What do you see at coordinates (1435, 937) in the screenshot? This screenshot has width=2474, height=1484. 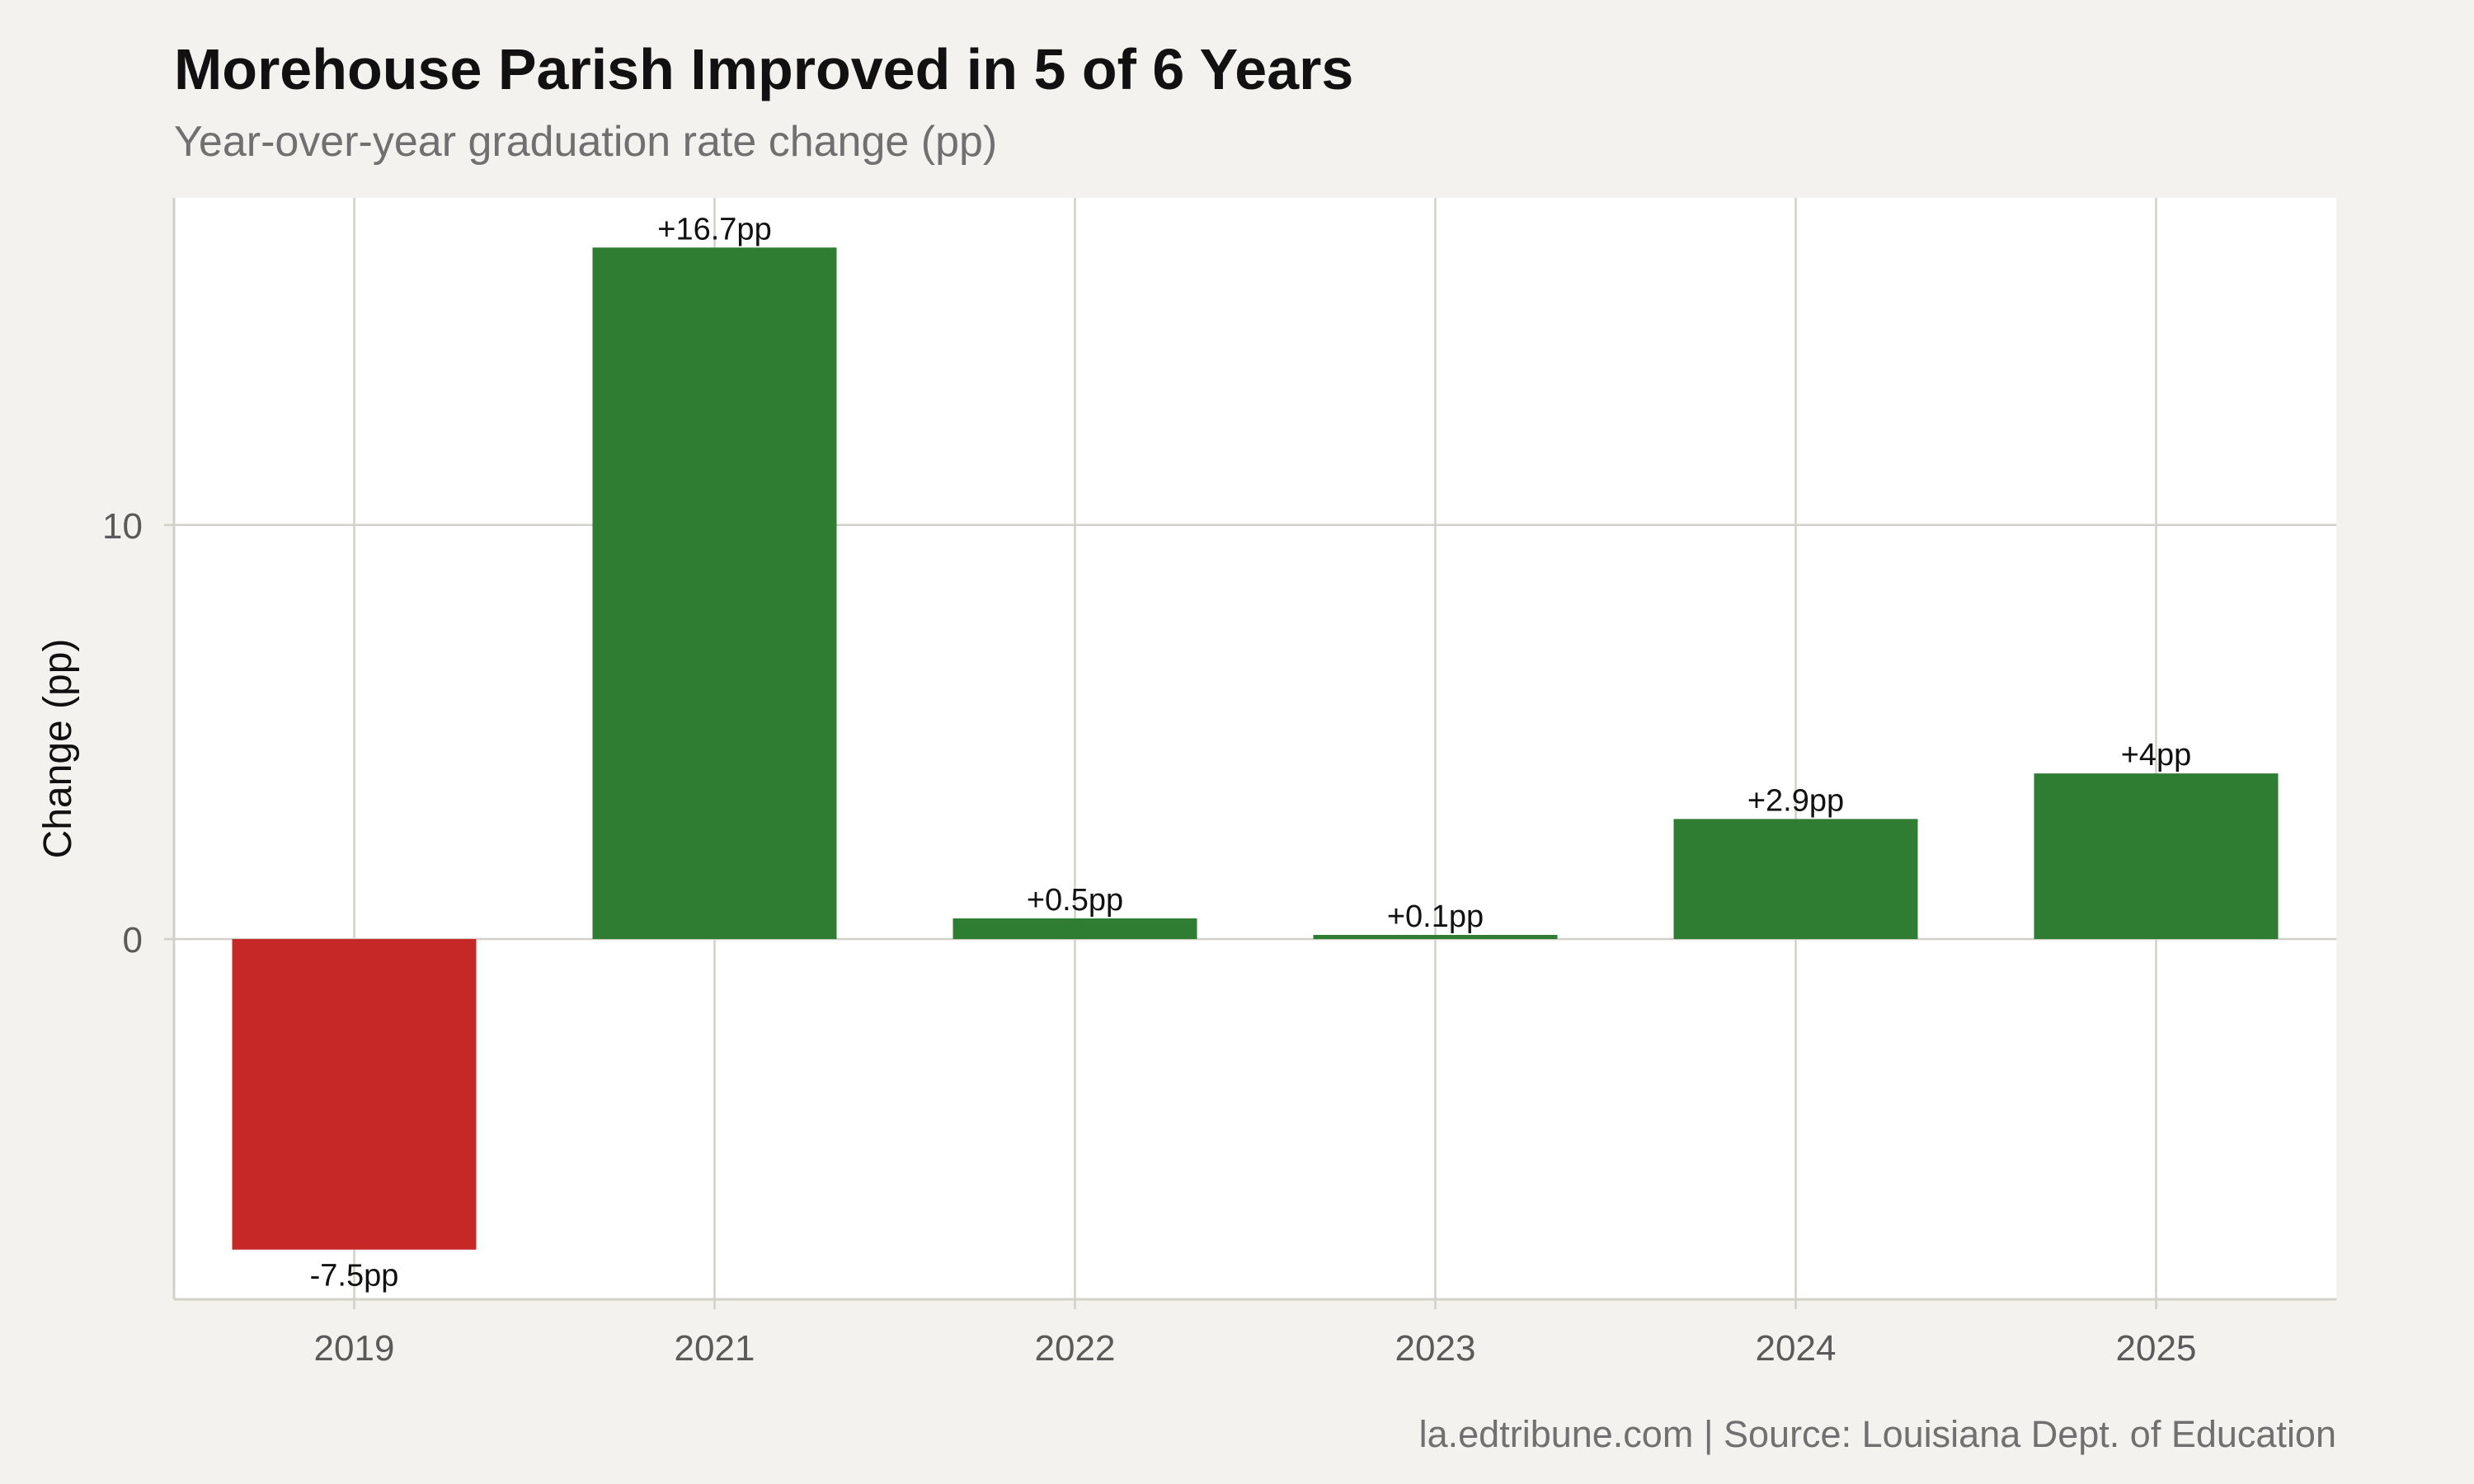 I see `bar-2023` at bounding box center [1435, 937].